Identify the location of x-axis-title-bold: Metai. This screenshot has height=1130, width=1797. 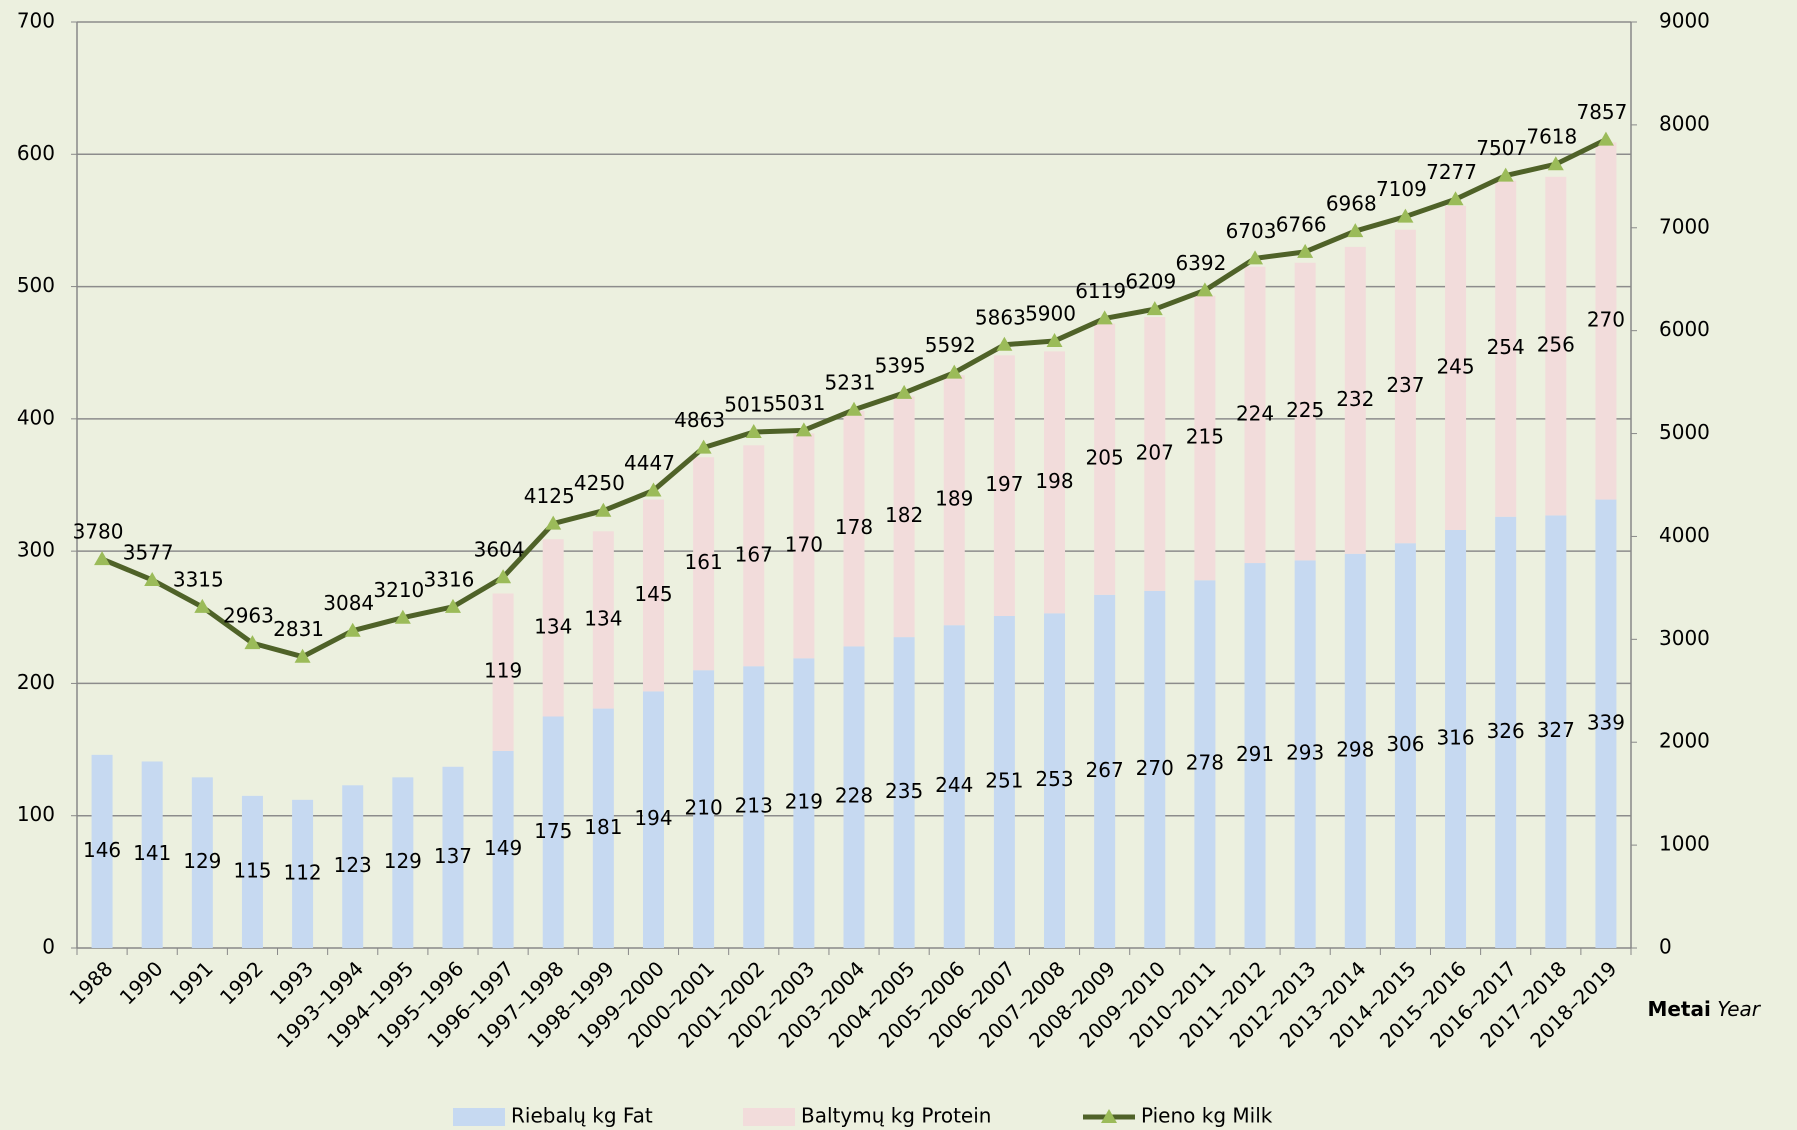
(1678, 1009).